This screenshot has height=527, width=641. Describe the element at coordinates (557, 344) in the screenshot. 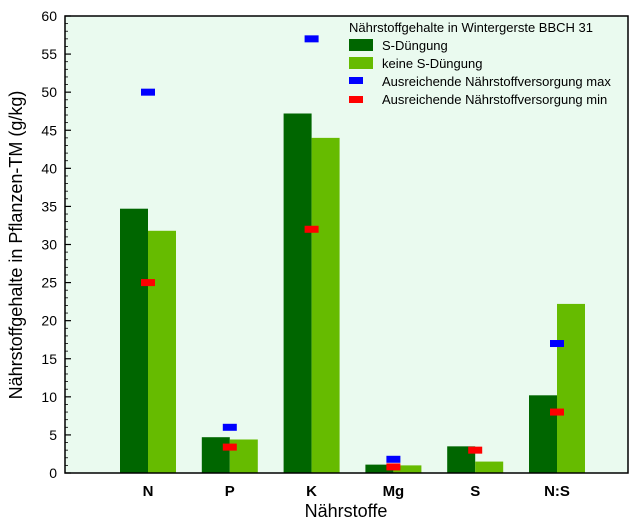

I see `marker-max-n-s` at that location.